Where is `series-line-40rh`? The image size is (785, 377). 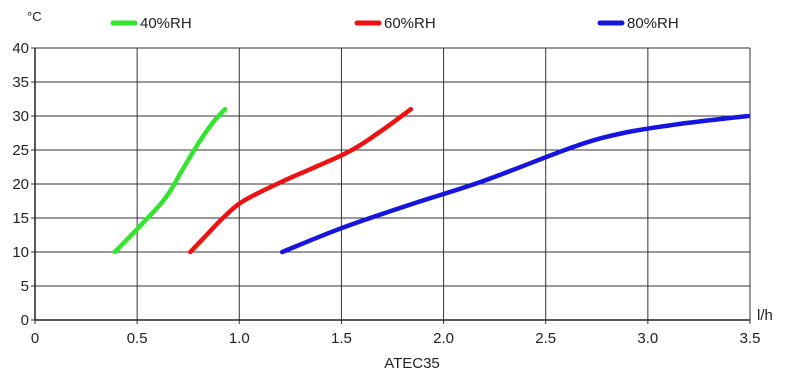
series-line-40rh is located at coordinates (170, 180).